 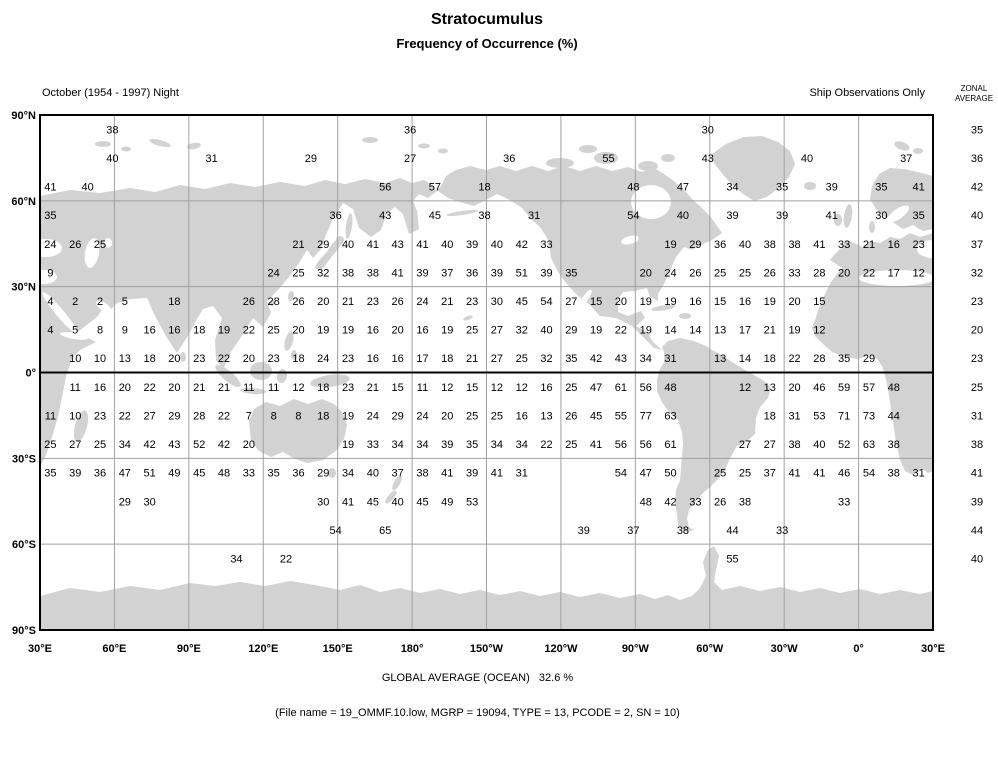 What do you see at coordinates (75, 359) in the screenshot?
I see `grid-value-5N: 10` at bounding box center [75, 359].